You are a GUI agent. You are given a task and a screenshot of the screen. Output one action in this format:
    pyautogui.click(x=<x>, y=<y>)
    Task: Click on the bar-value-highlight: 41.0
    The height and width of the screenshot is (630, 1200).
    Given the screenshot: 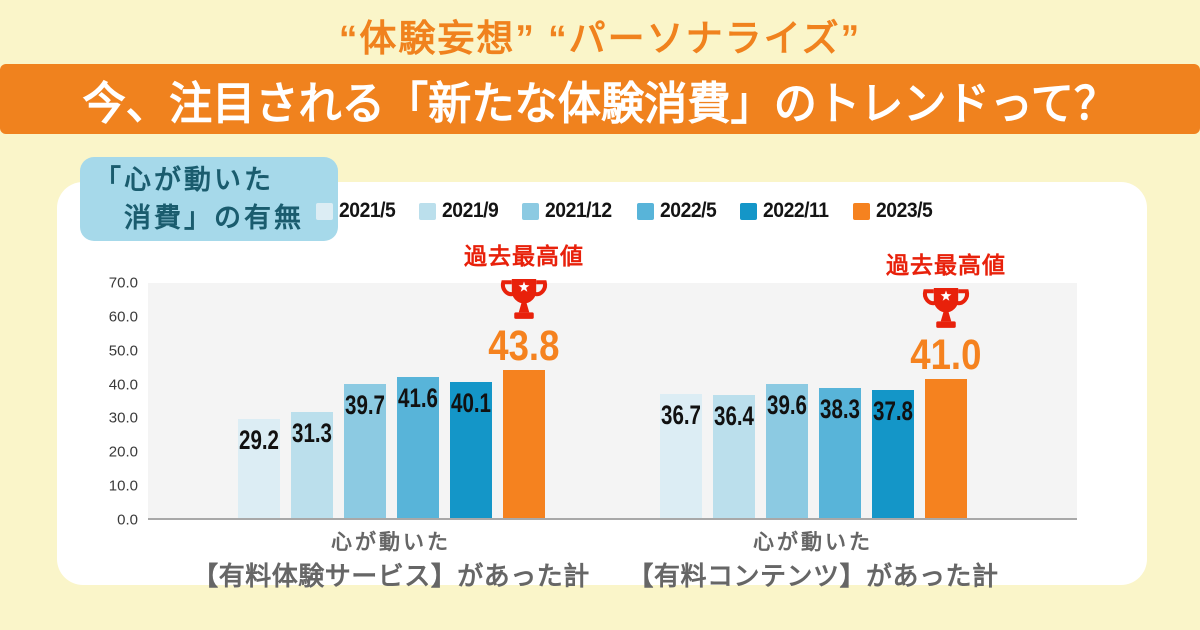 What is the action you would take?
    pyautogui.click(x=946, y=355)
    